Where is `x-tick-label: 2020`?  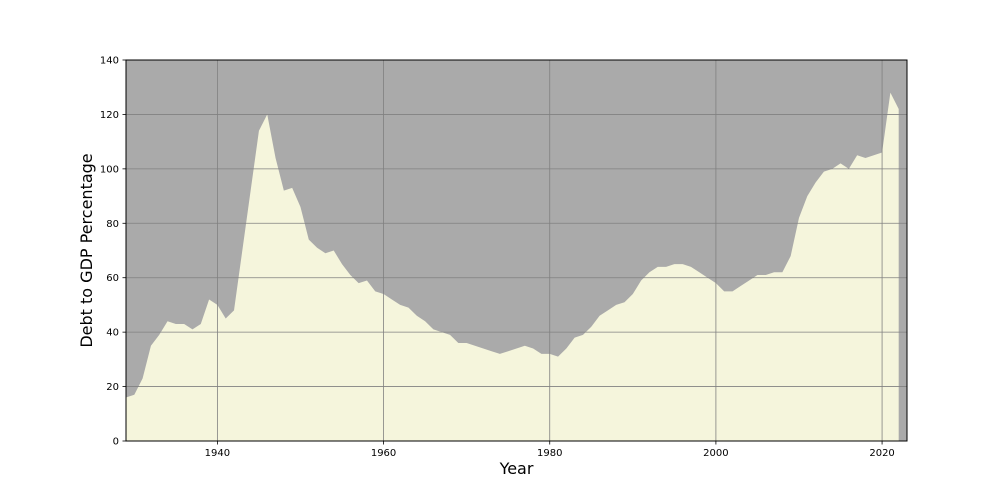
x-tick-label: 2020 is located at coordinates (881, 453).